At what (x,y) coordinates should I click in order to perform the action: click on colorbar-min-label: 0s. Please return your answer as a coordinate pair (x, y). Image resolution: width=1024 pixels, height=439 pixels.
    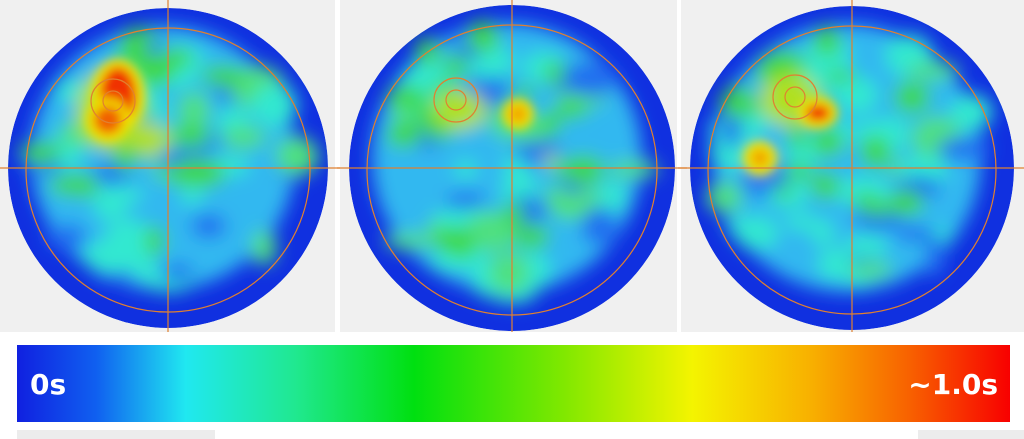
    Looking at the image, I should click on (48, 384).